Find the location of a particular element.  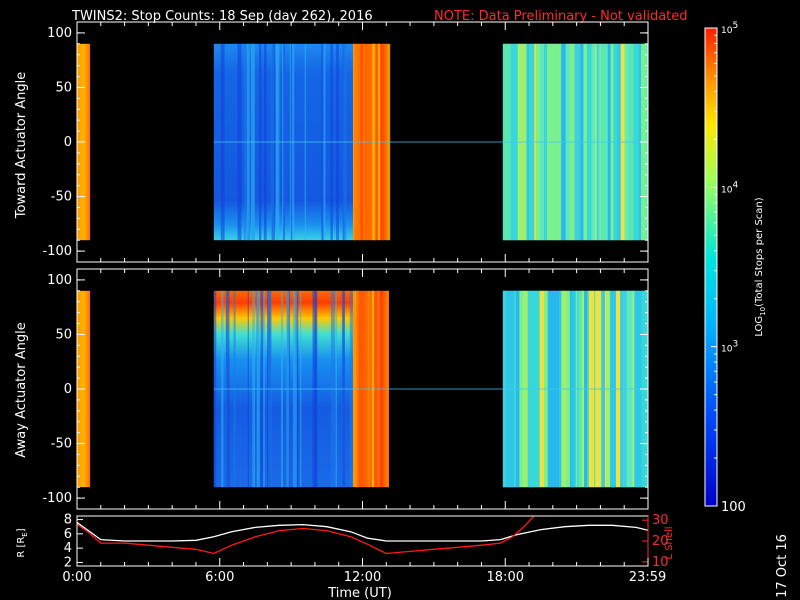

date-stamp: 17 Oct 16 is located at coordinates (782, 566).